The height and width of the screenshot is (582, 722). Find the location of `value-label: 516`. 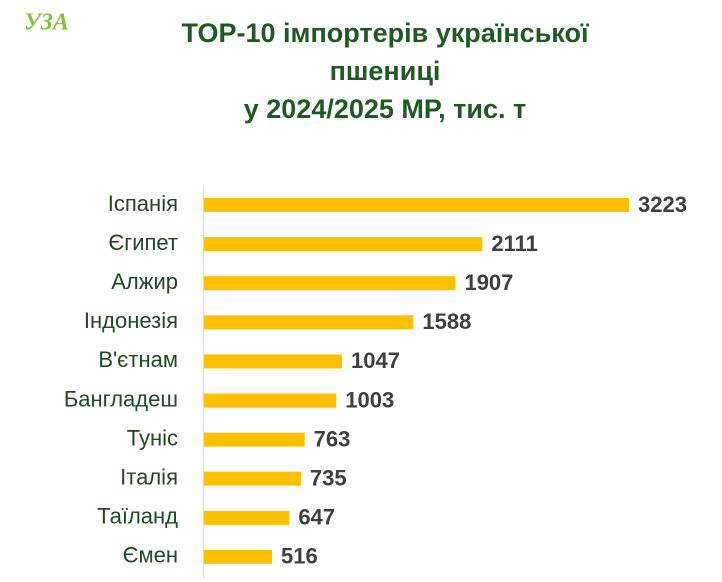

value-label: 516 is located at coordinates (299, 556).